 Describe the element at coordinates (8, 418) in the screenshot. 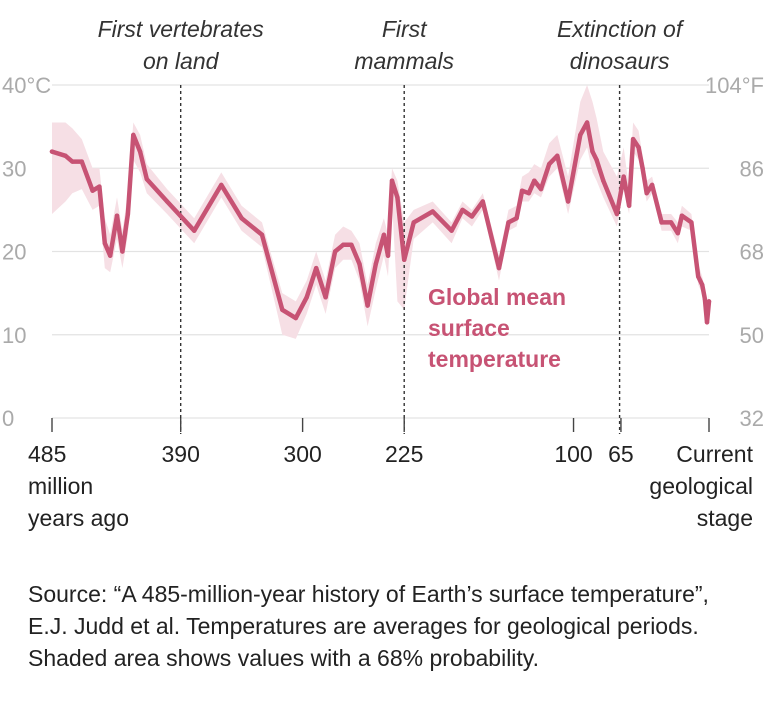

I see `y-tick-c-0: 0` at that location.